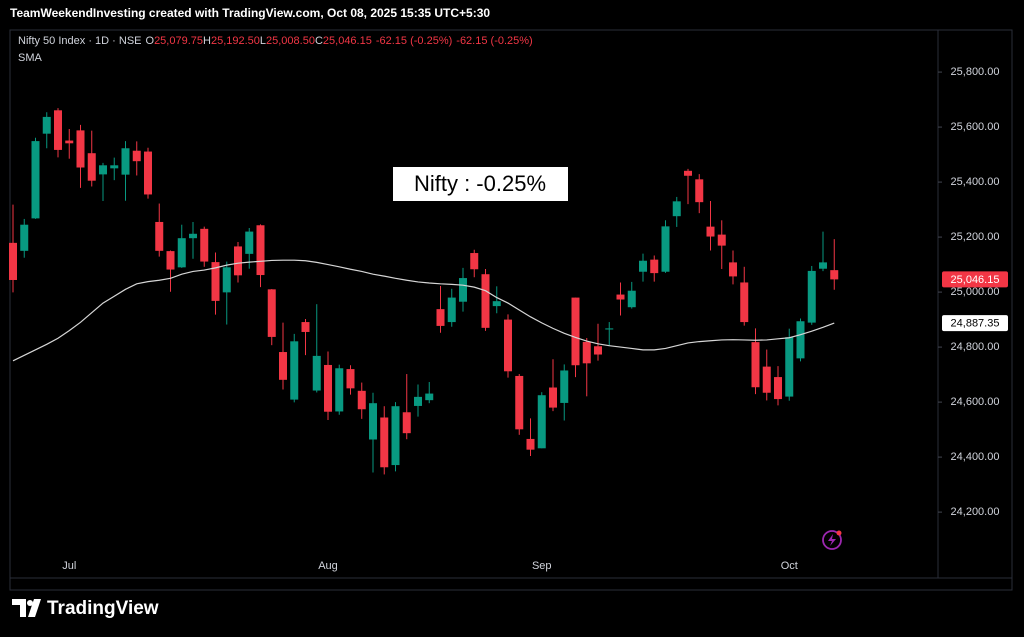 Image resolution: width=1024 pixels, height=637 pixels. I want to click on price-label: 25,046.15, so click(975, 280).